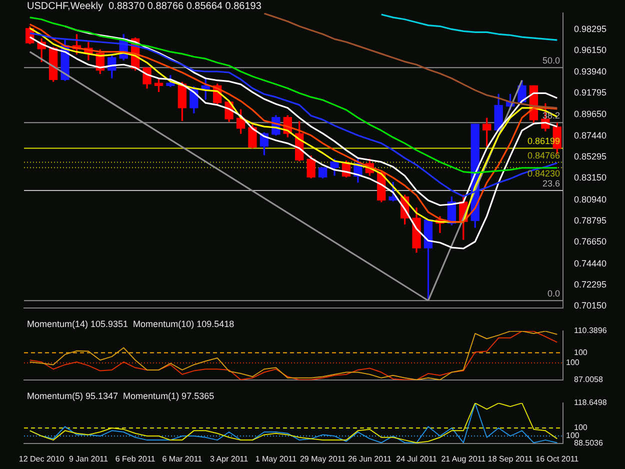  I want to click on y-tick-label: 88.5036, so click(589, 443).